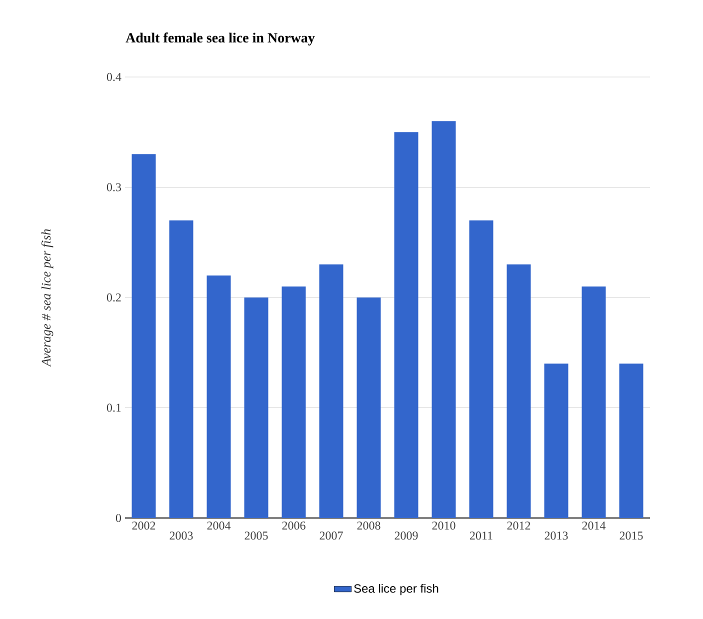 The image size is (703, 619). Describe the element at coordinates (219, 526) in the screenshot. I see `x-tick-label: 2004` at that location.